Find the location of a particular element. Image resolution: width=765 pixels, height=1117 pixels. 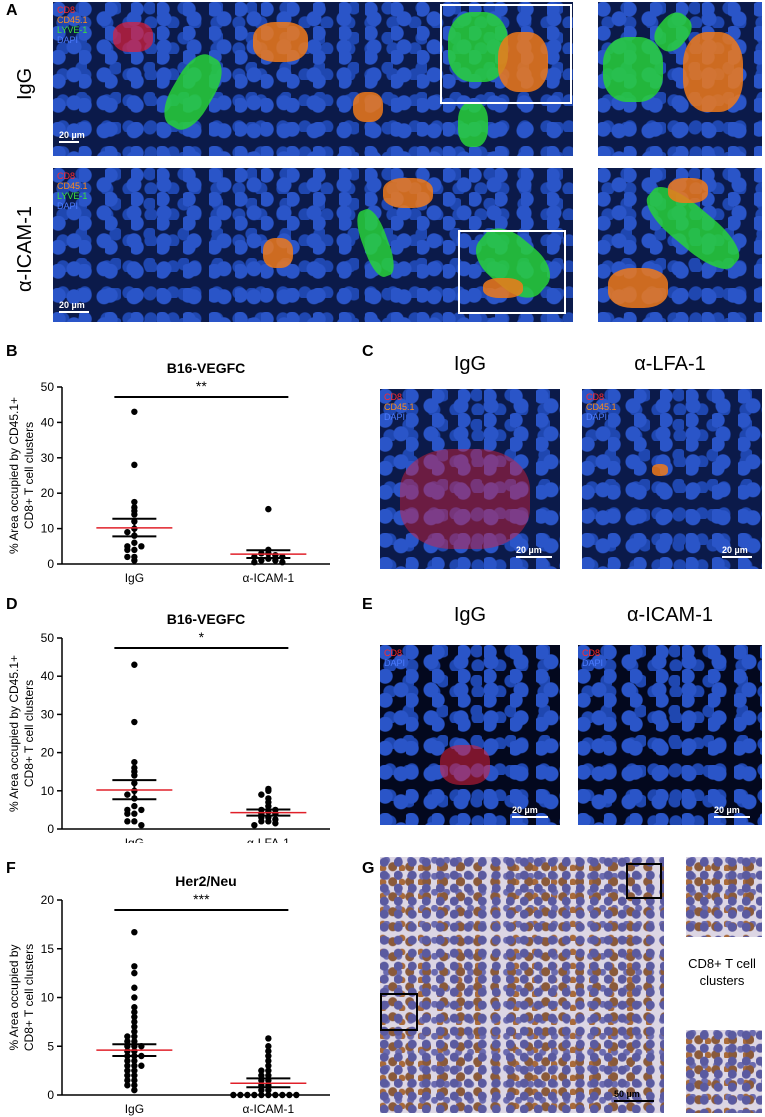

panel-a-row-label-icam: α-ICAM-1 is located at coordinates (25, 248).